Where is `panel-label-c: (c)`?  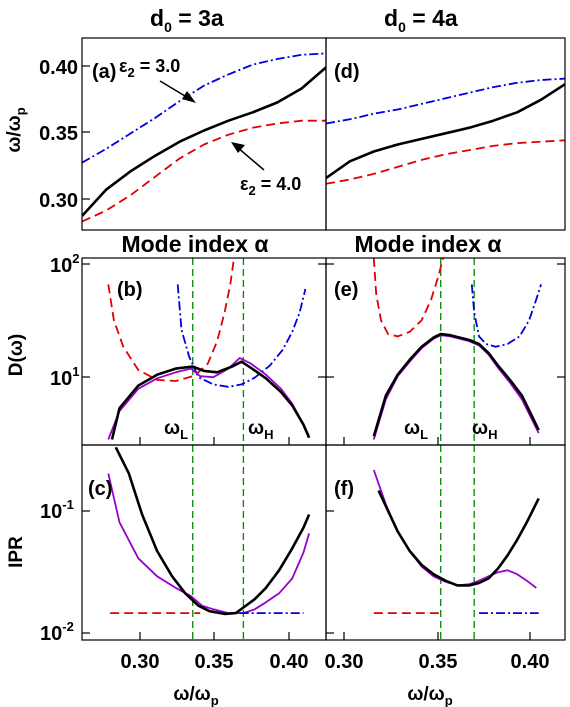 panel-label-c: (c) is located at coordinates (100, 489).